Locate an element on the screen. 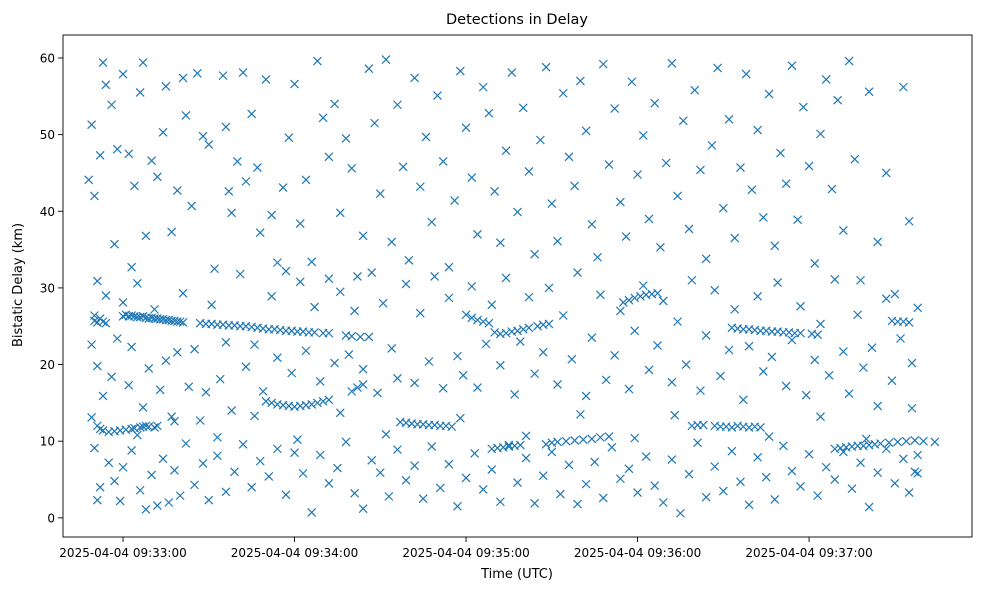 The image size is (989, 594). x-tick-label: 2025-04-04 09:34:00 is located at coordinates (294, 553).